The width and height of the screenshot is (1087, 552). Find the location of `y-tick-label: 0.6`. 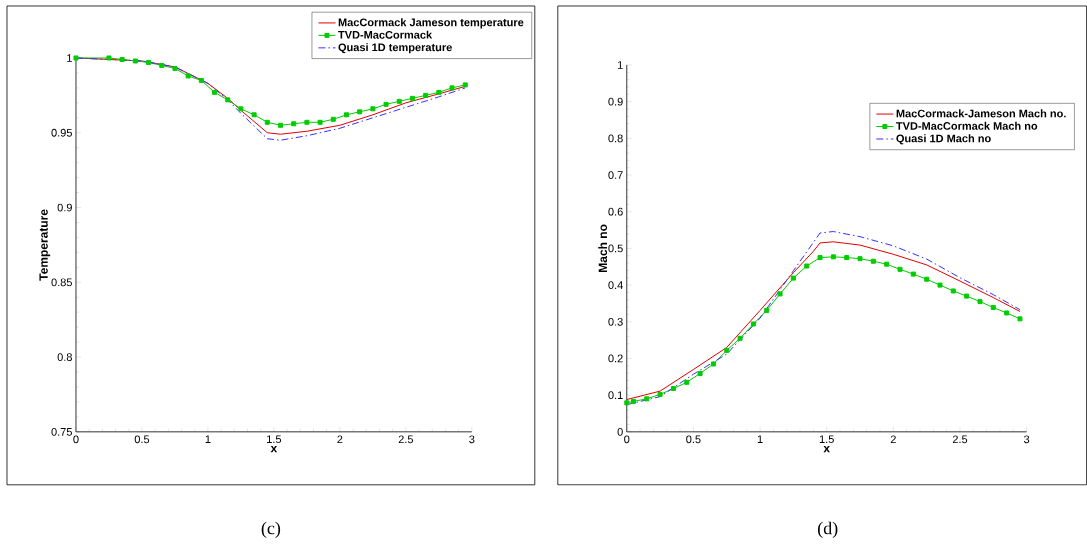

y-tick-label: 0.6 is located at coordinates (615, 211).